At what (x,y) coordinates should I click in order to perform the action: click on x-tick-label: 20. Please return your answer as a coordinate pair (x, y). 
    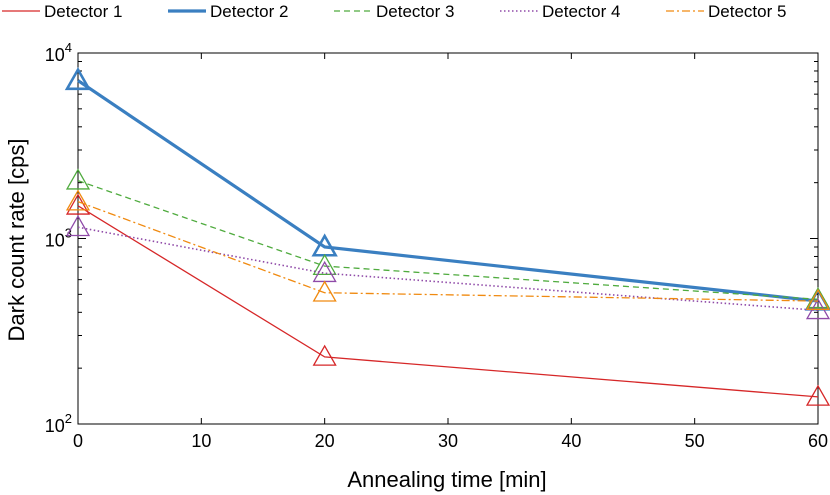
    Looking at the image, I should click on (325, 441).